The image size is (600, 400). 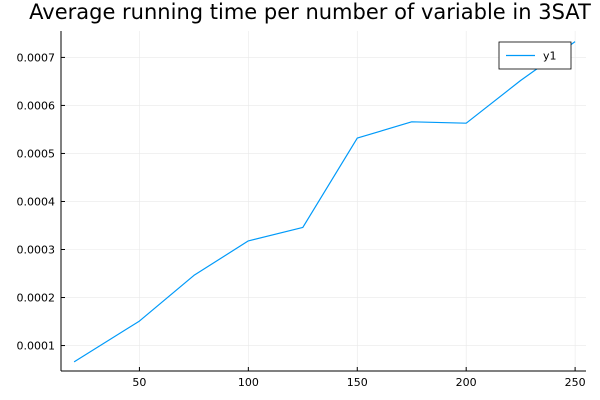 I want to click on y-tick-label: 0.0002, so click(x=36, y=298).